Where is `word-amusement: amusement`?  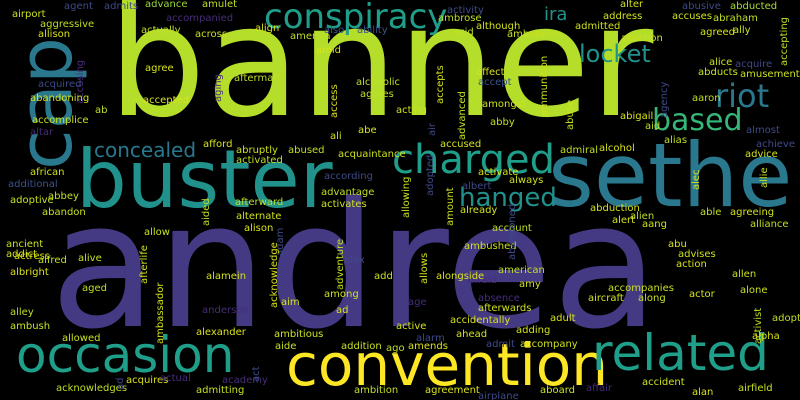
word-amusement: amusement is located at coordinates (770, 74).